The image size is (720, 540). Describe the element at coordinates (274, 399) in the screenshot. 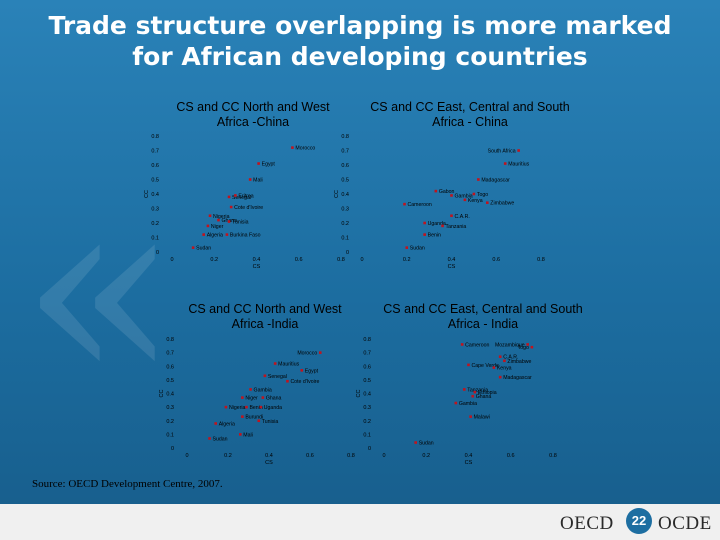

I see `point-label: Ghana` at that location.